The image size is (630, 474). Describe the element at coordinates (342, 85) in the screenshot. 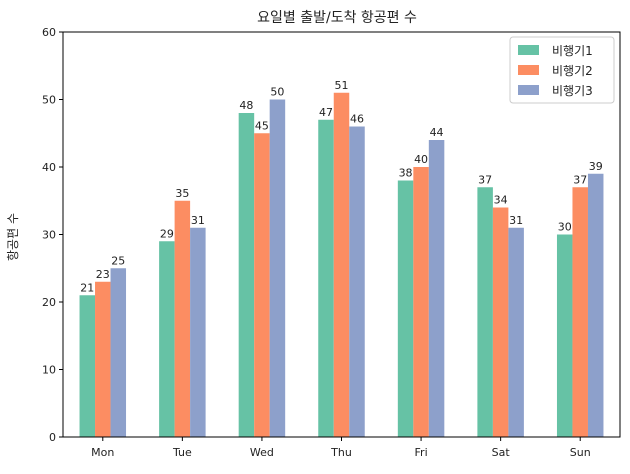

I see `data-label: 51` at that location.